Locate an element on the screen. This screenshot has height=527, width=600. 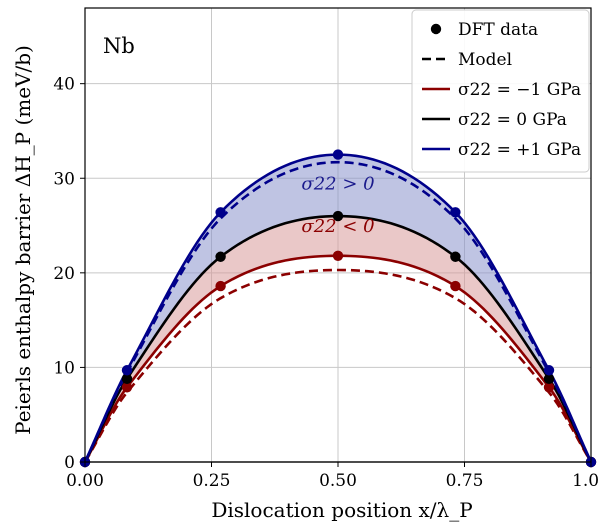
x-tick-label: 1.00 is located at coordinates (586, 481).